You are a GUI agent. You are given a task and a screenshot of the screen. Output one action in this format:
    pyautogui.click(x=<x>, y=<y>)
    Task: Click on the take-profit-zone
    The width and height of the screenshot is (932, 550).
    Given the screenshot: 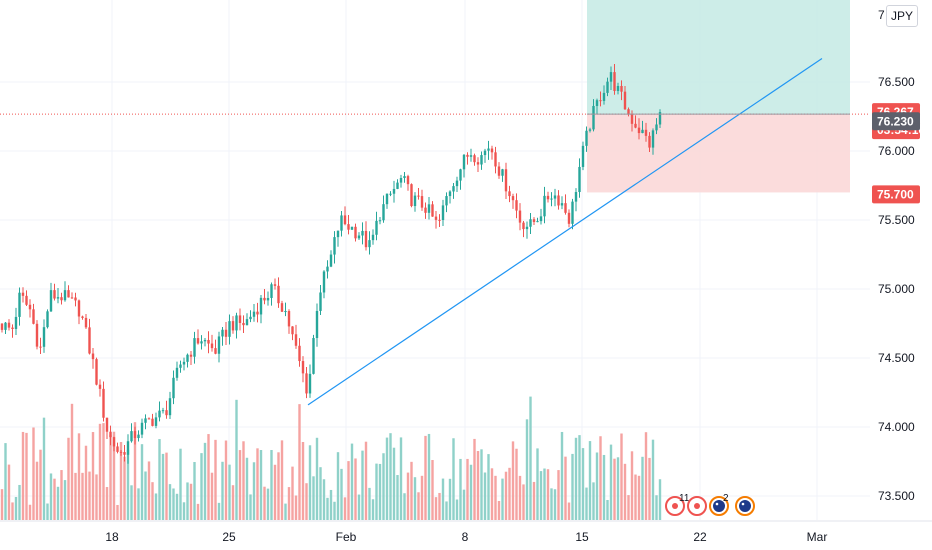 What is the action you would take?
    pyautogui.click(x=718, y=57)
    